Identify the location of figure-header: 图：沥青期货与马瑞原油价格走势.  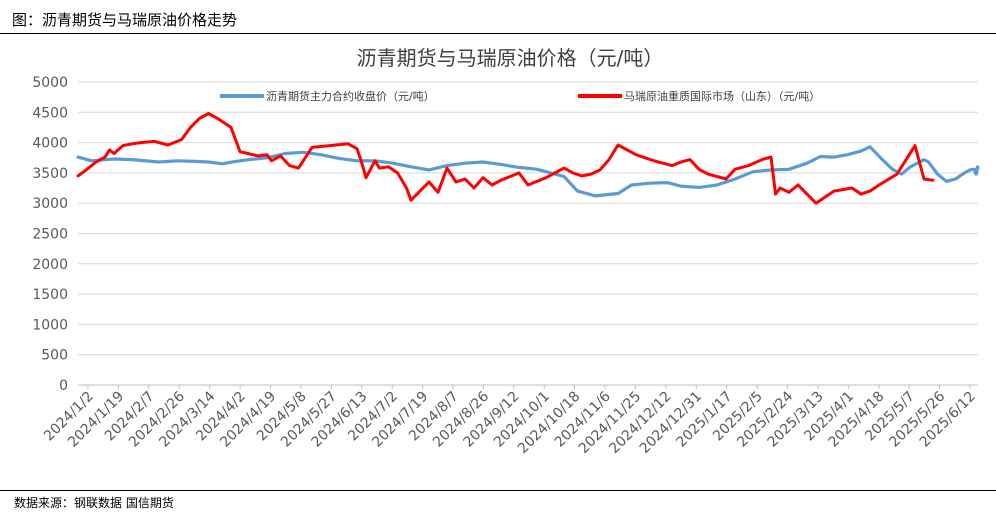
(498, 17).